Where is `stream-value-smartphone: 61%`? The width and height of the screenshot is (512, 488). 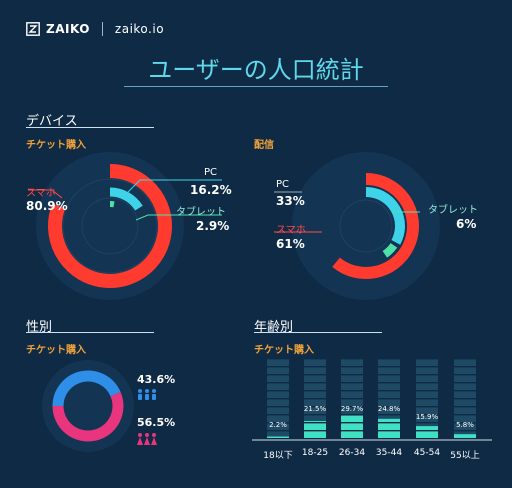 stream-value-smartphone: 61% is located at coordinates (290, 244).